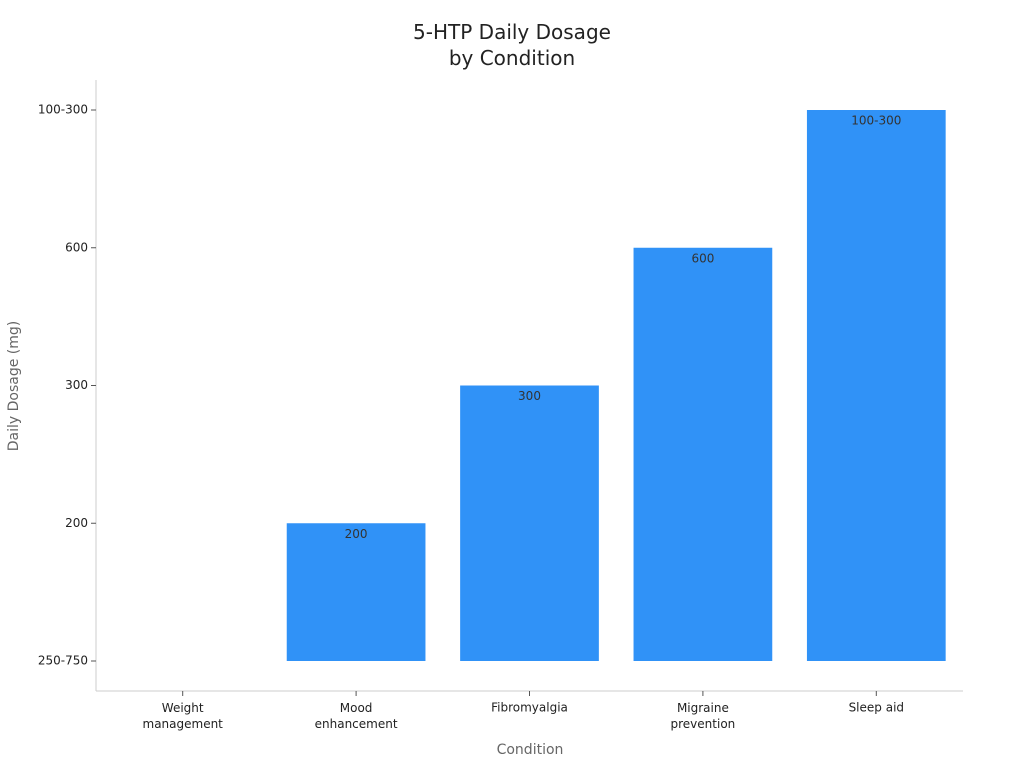 The width and height of the screenshot is (1024, 768). What do you see at coordinates (530, 750) in the screenshot?
I see `x-axis-title: Condition` at bounding box center [530, 750].